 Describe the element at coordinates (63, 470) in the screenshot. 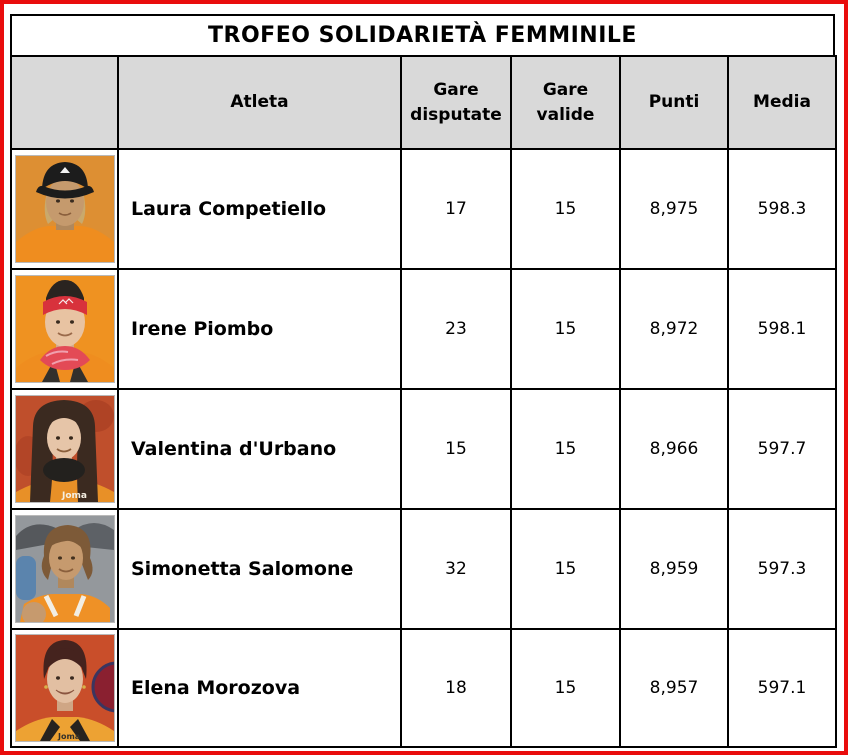

I see `scarf-shape` at that location.